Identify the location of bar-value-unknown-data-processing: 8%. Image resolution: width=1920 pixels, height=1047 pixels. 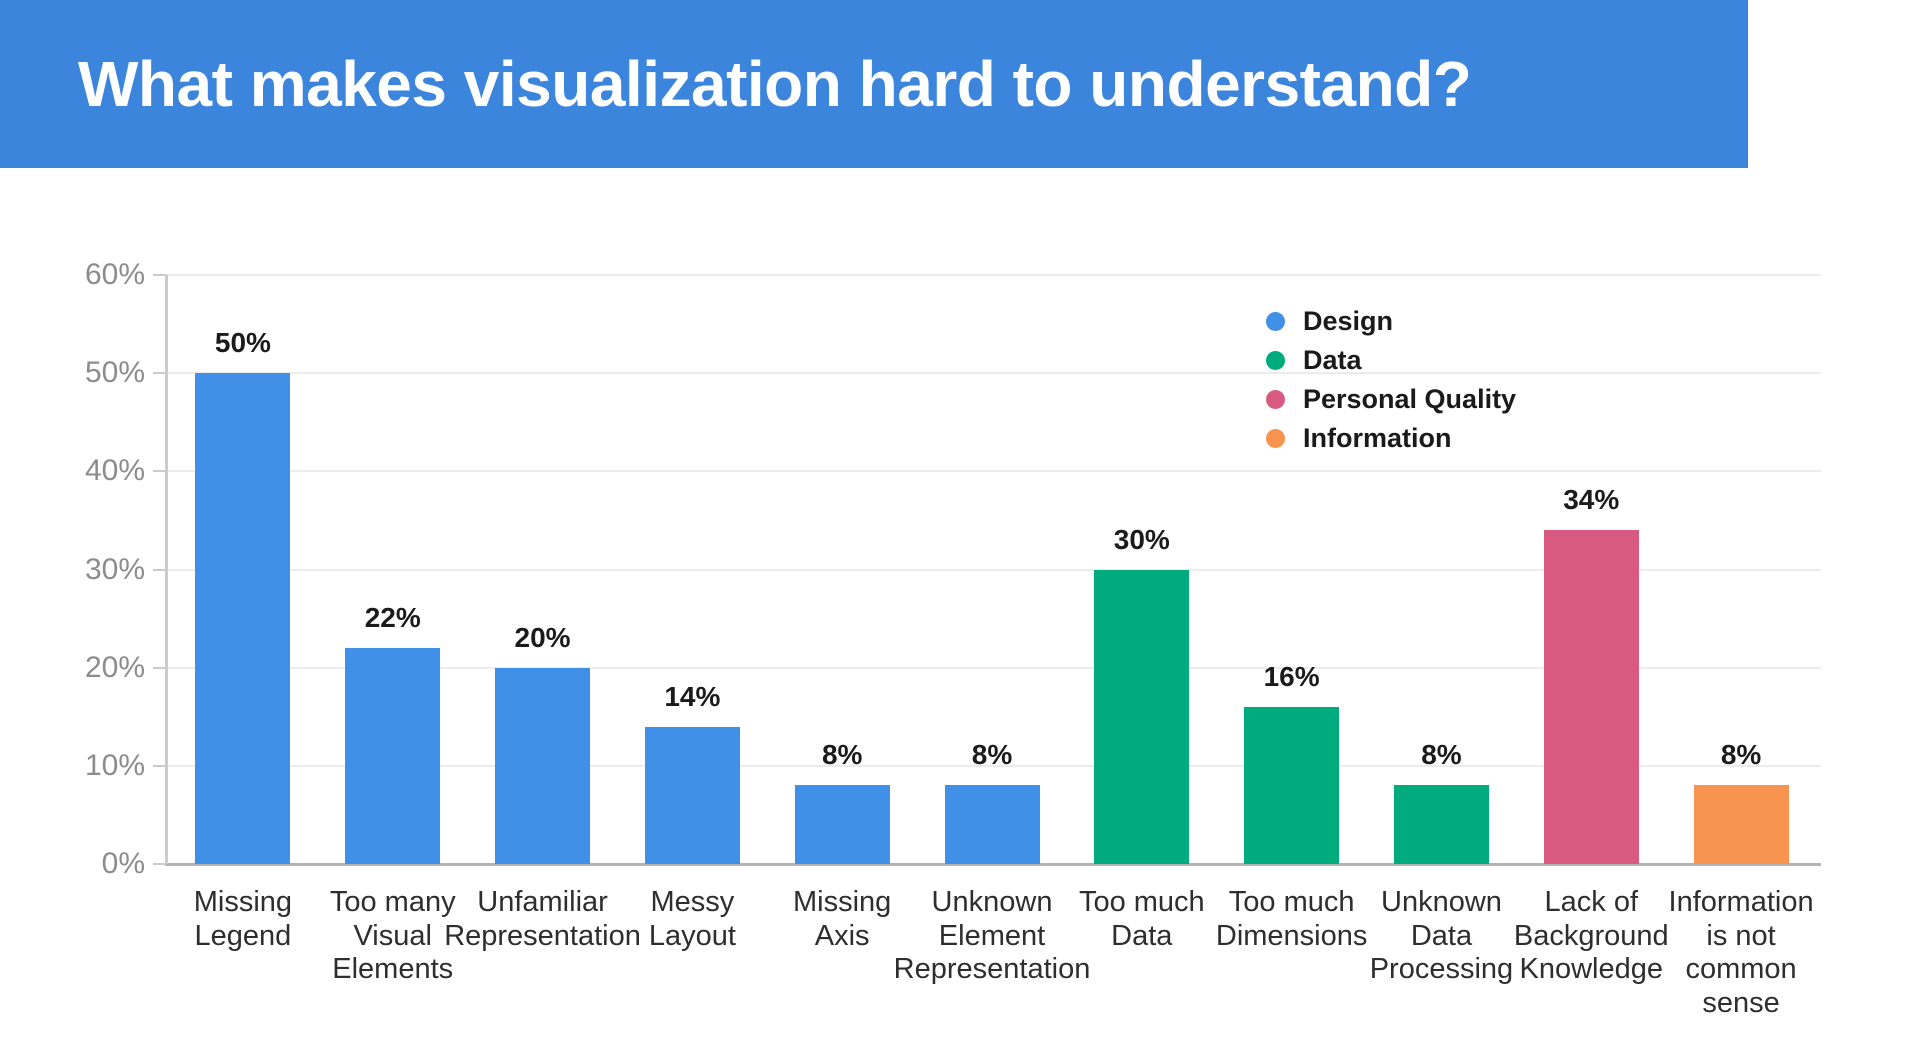
(1441, 755).